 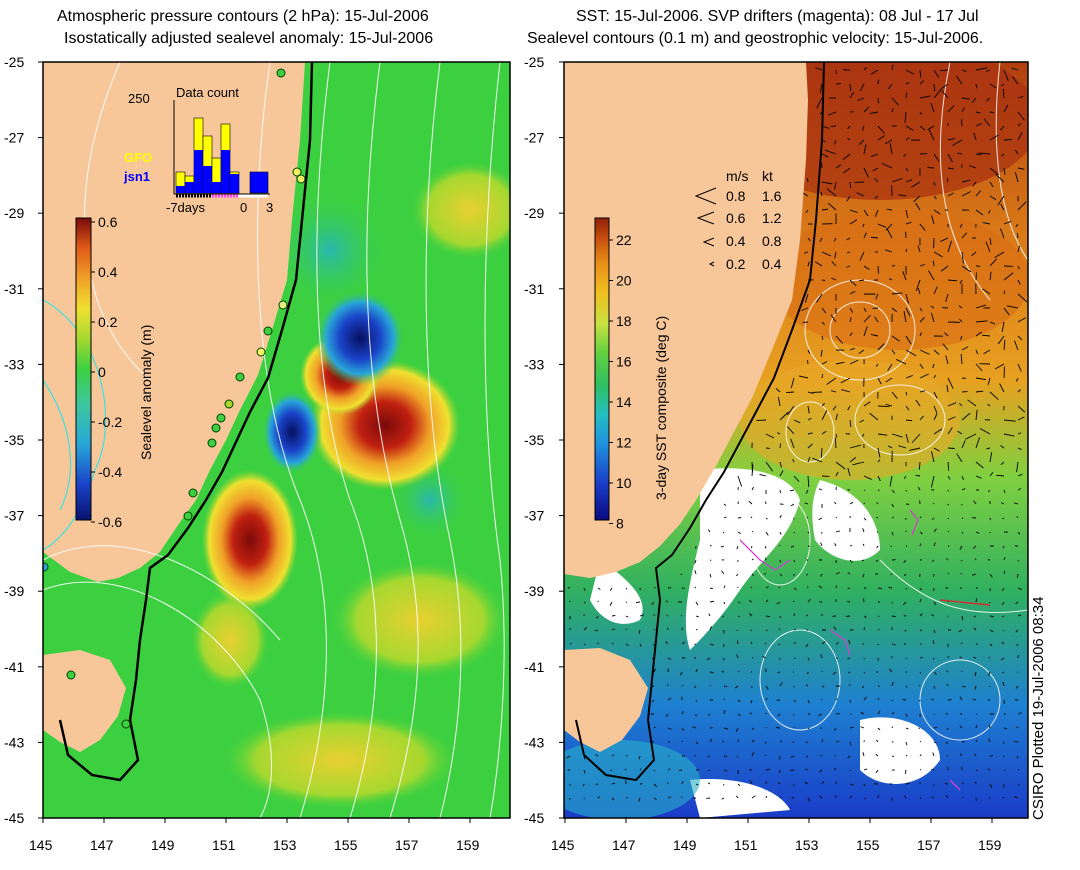 What do you see at coordinates (534, 289) in the screenshot?
I see `lat-tick-right: -31` at bounding box center [534, 289].